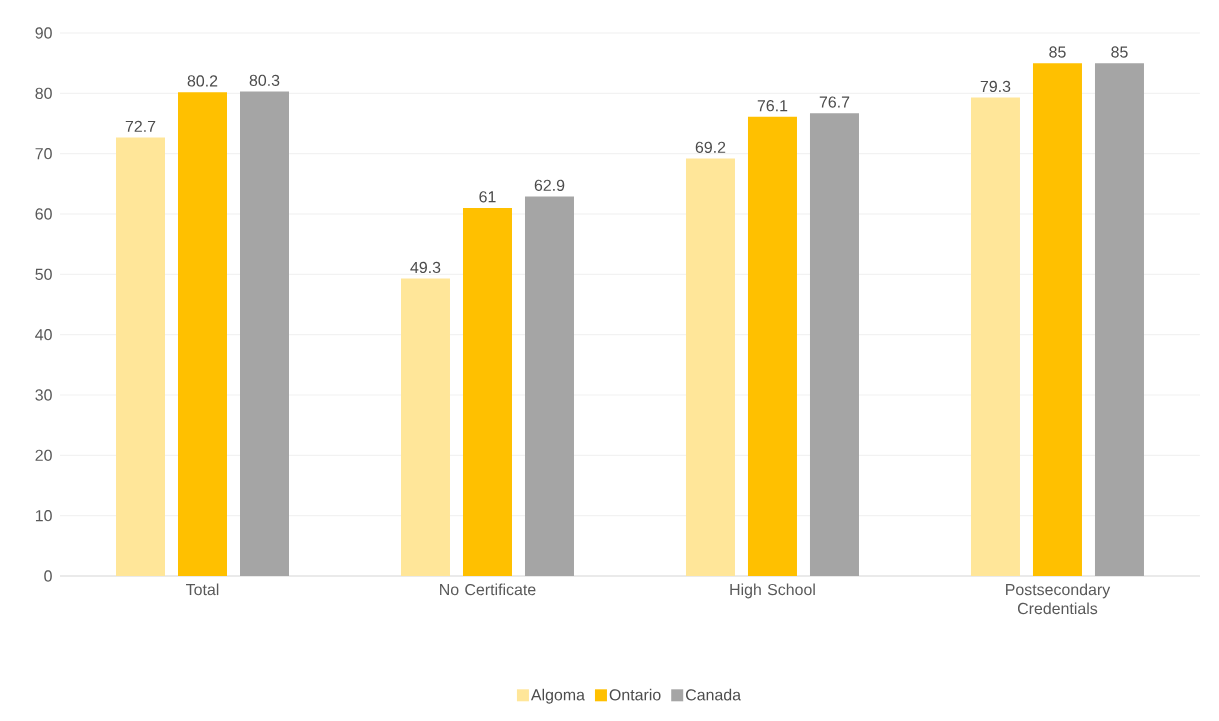 The width and height of the screenshot is (1219, 721). Describe the element at coordinates (1058, 599) in the screenshot. I see `x-tick-label: Postsecondary Credentials` at that location.